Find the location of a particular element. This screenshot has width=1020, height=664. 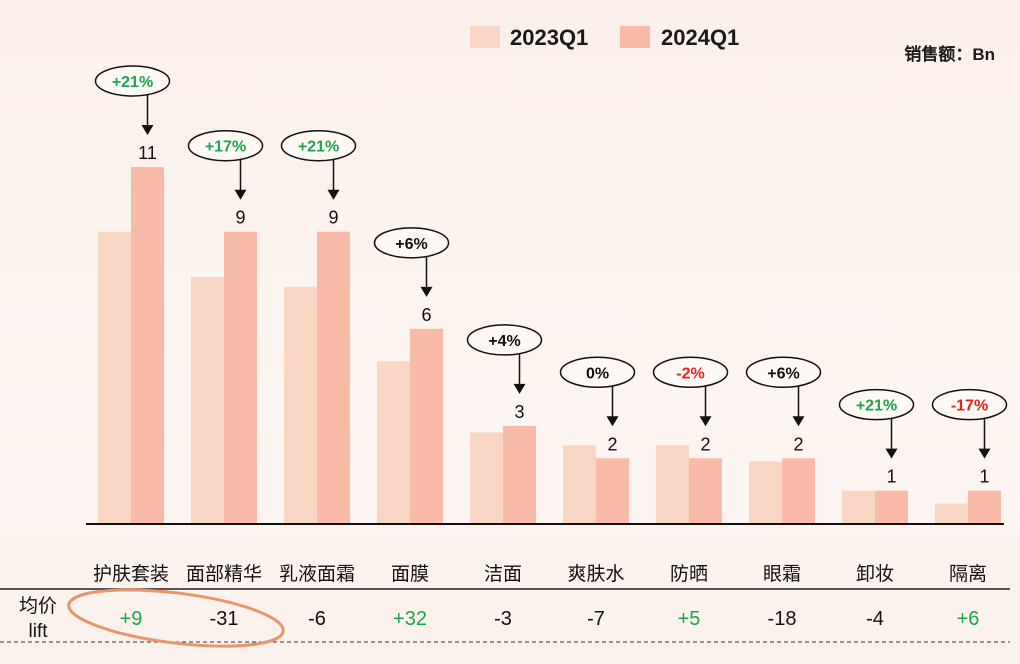

lift-header-line1: 均价 is located at coordinates (38, 606).